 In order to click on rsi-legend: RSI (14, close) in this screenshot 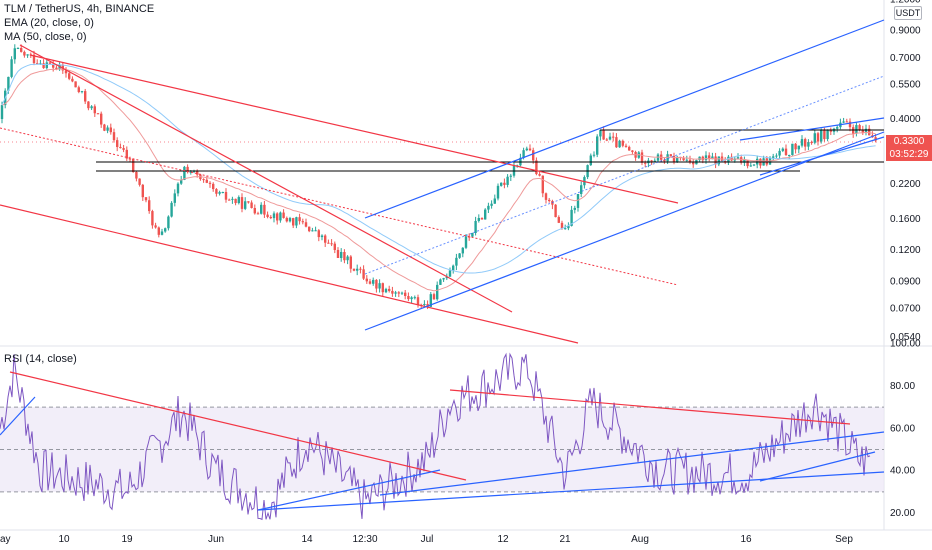, I will do `click(40, 359)`.